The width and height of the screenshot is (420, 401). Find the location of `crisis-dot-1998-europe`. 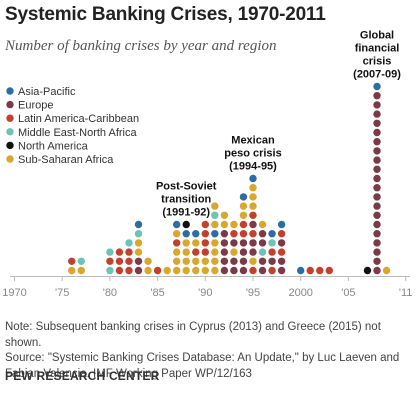

crisis-dot-1998-europe is located at coordinates (281, 270).